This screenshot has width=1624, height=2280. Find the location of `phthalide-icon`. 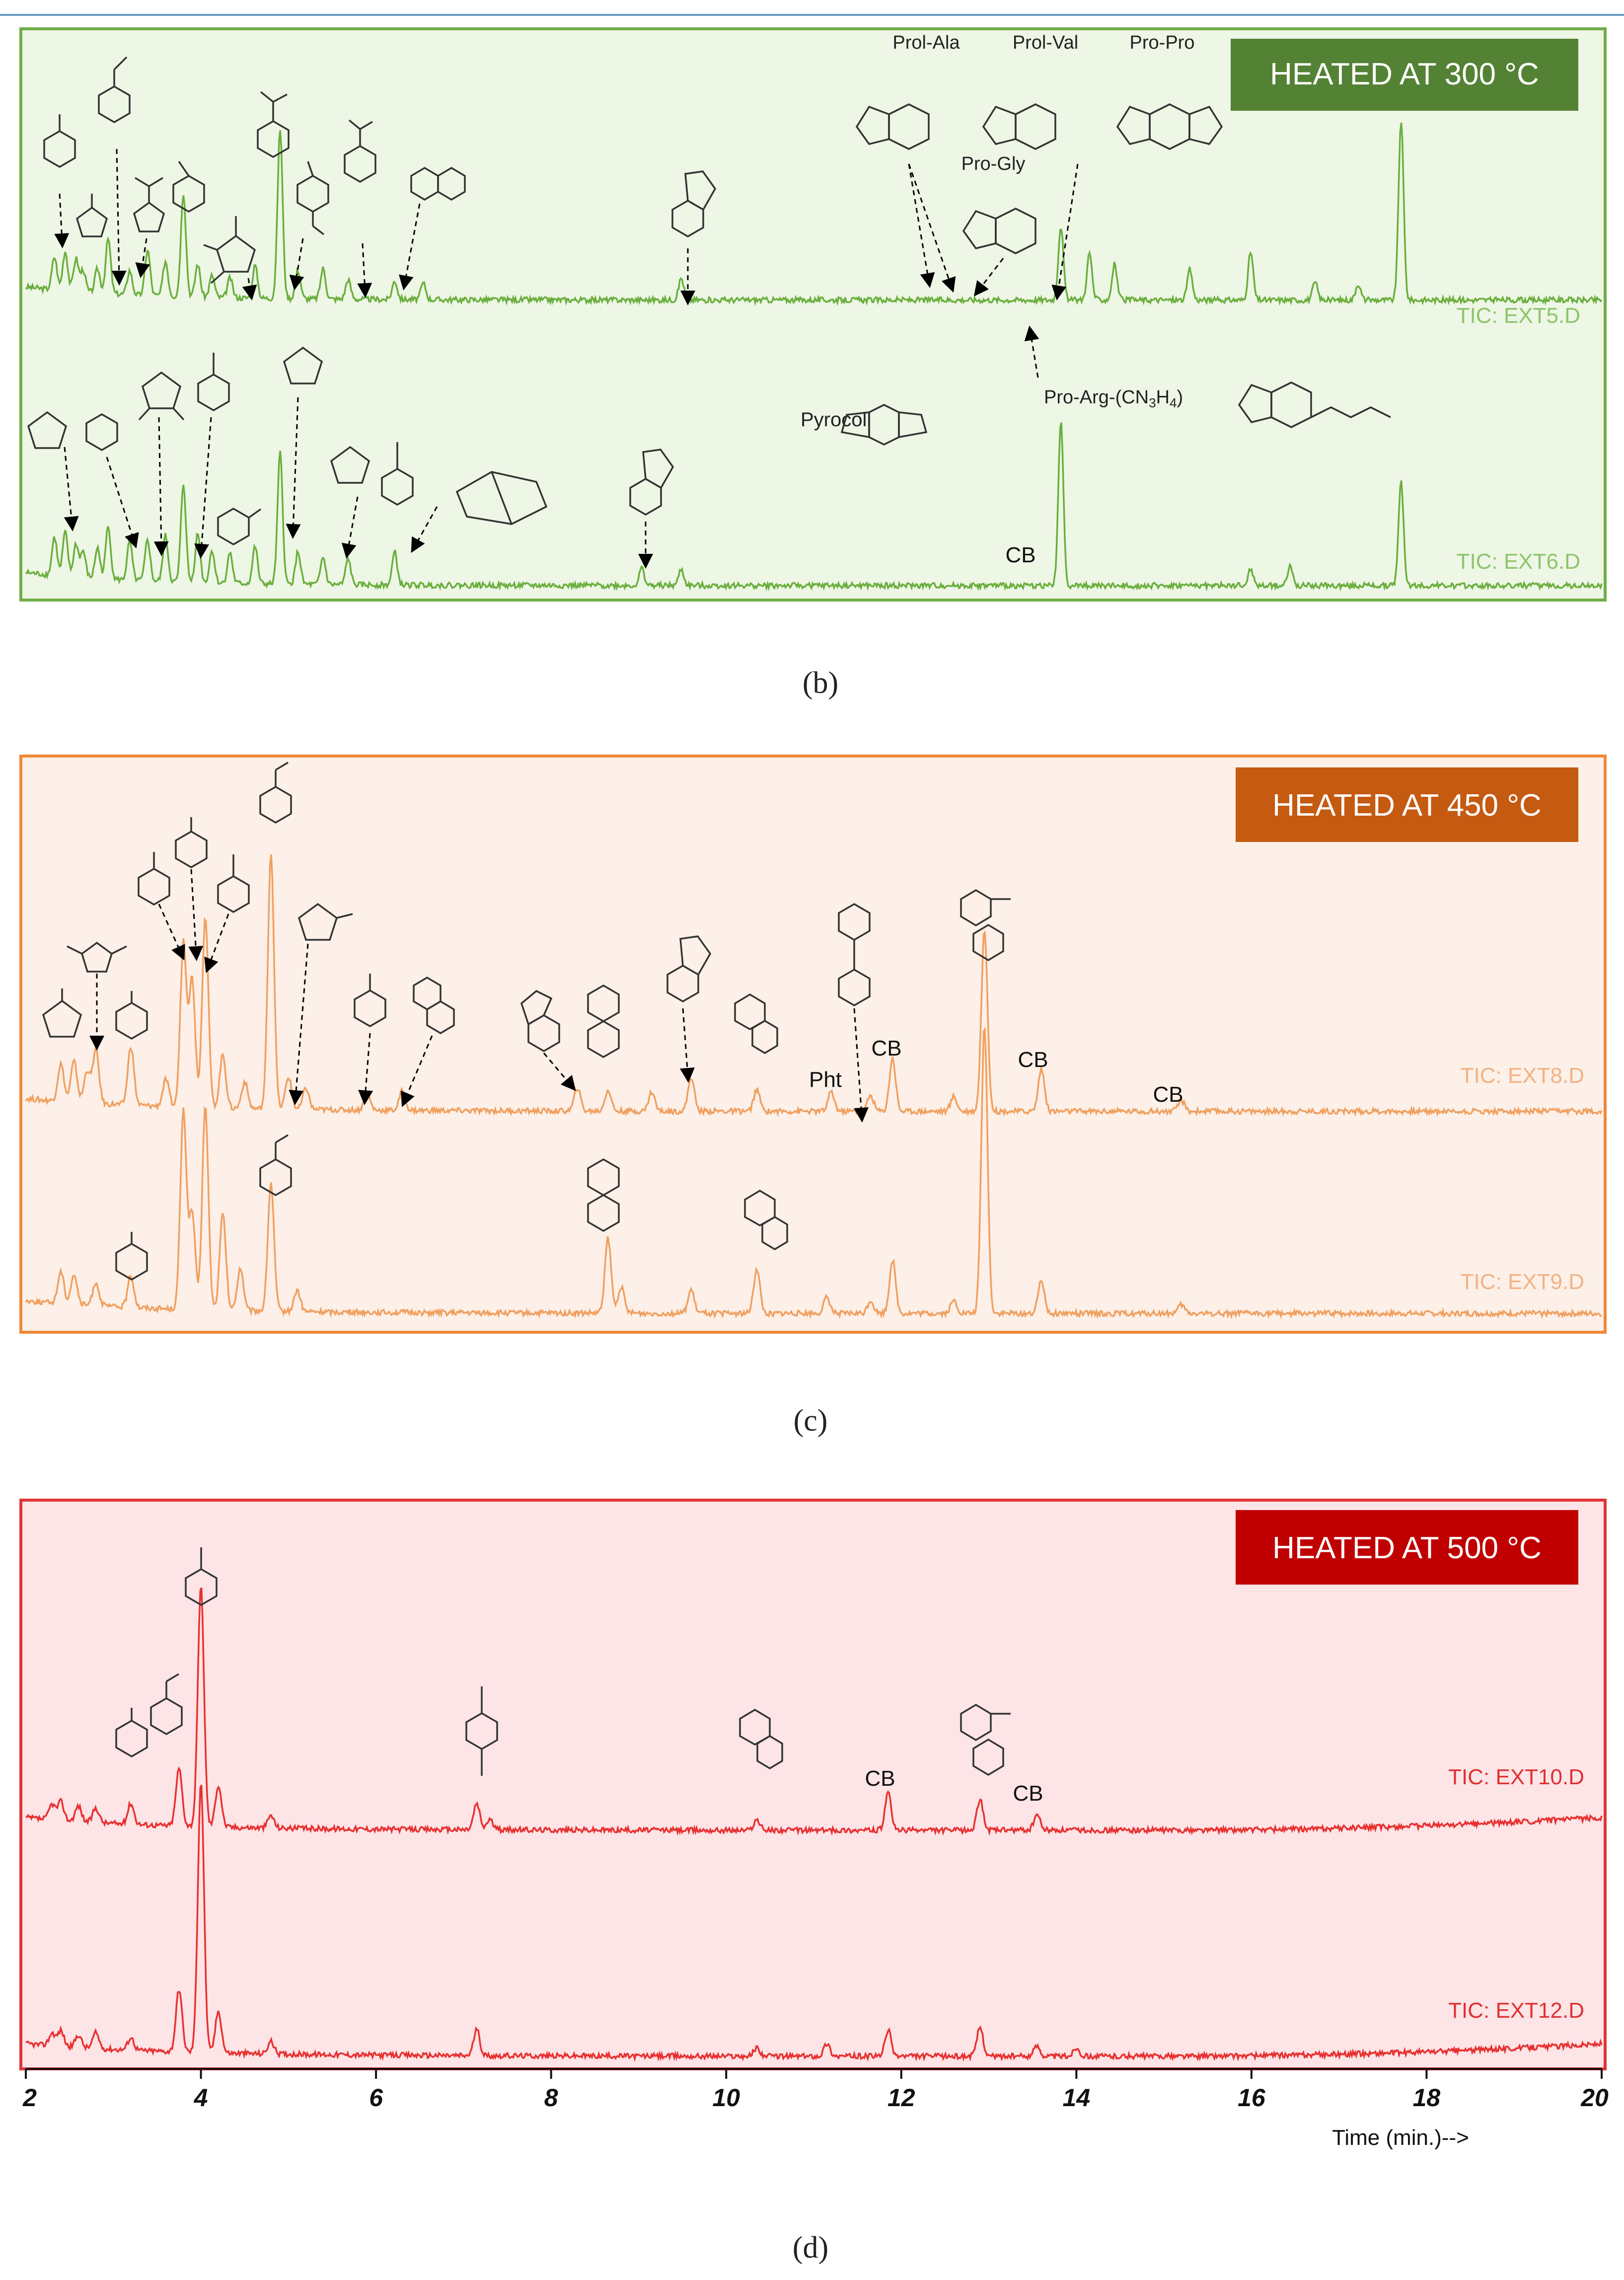

phthalide-icon is located at coordinates (540, 1021).